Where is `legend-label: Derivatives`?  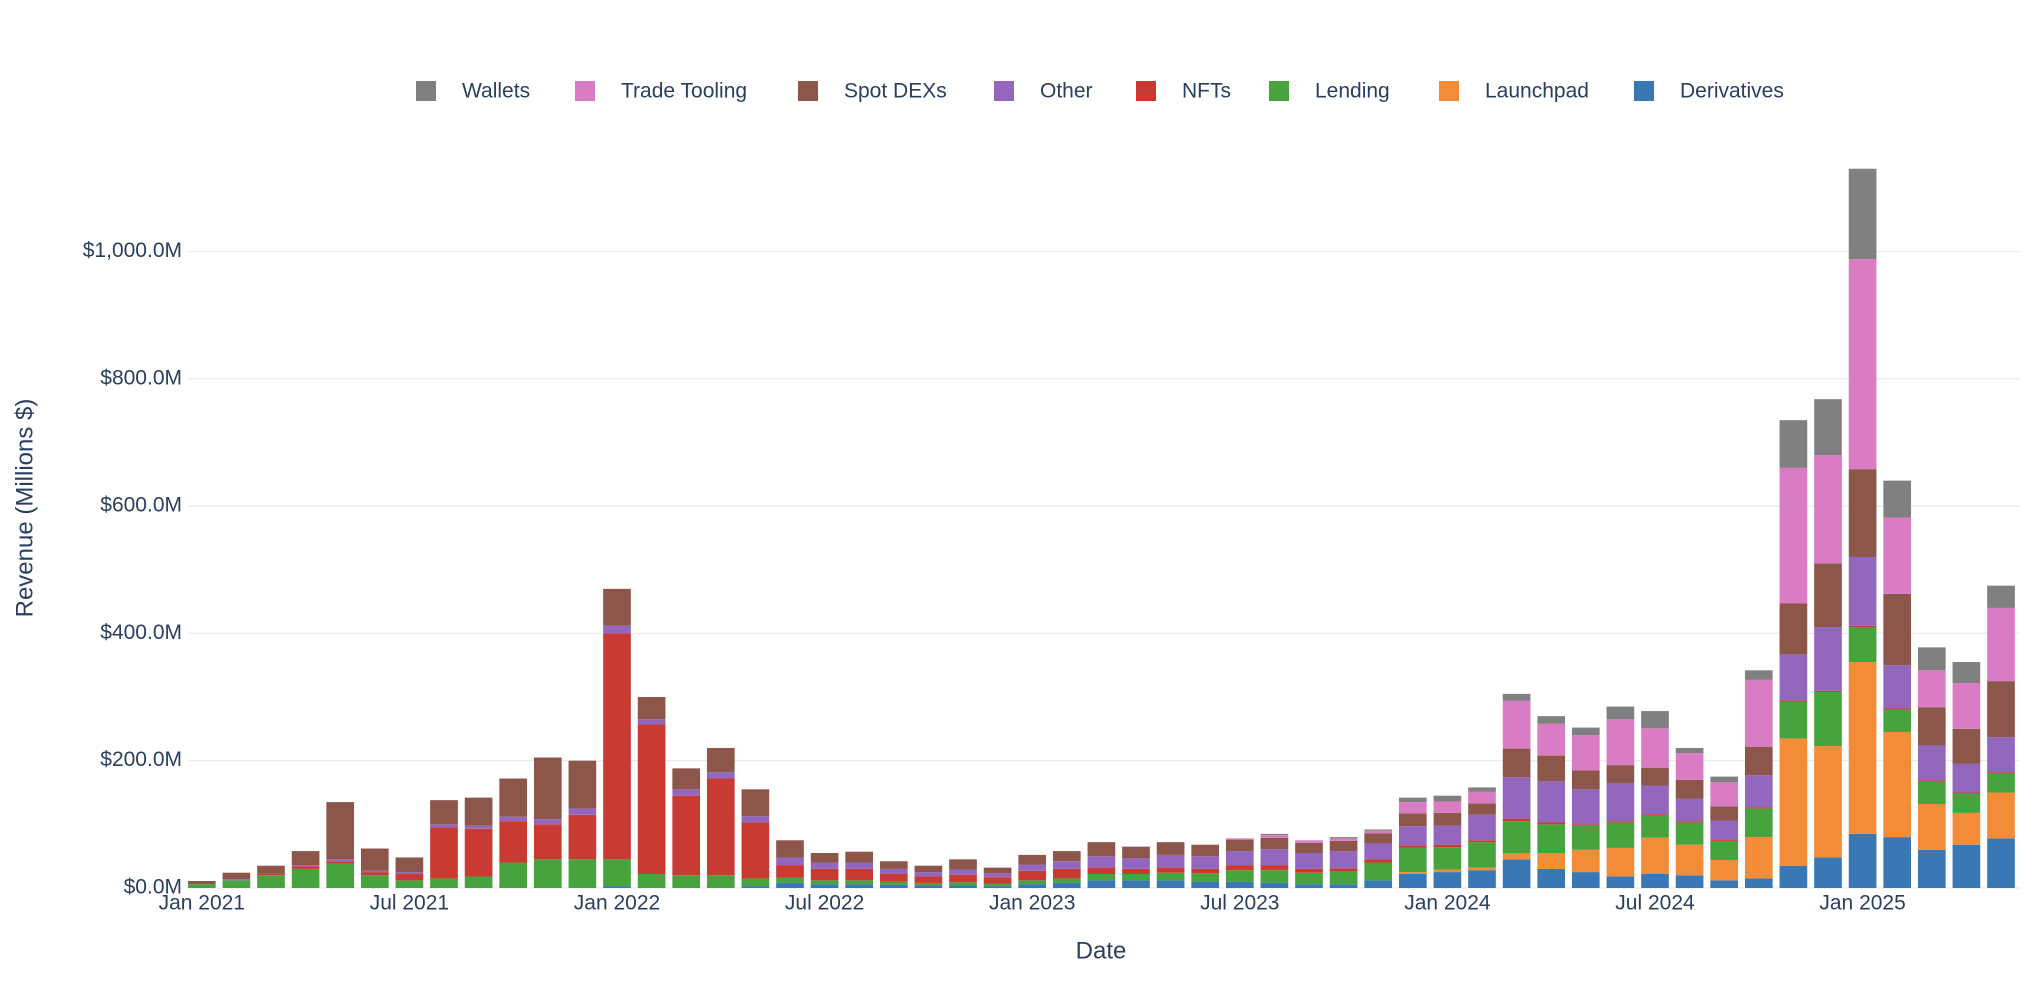
legend-label: Derivatives is located at coordinates (1732, 91).